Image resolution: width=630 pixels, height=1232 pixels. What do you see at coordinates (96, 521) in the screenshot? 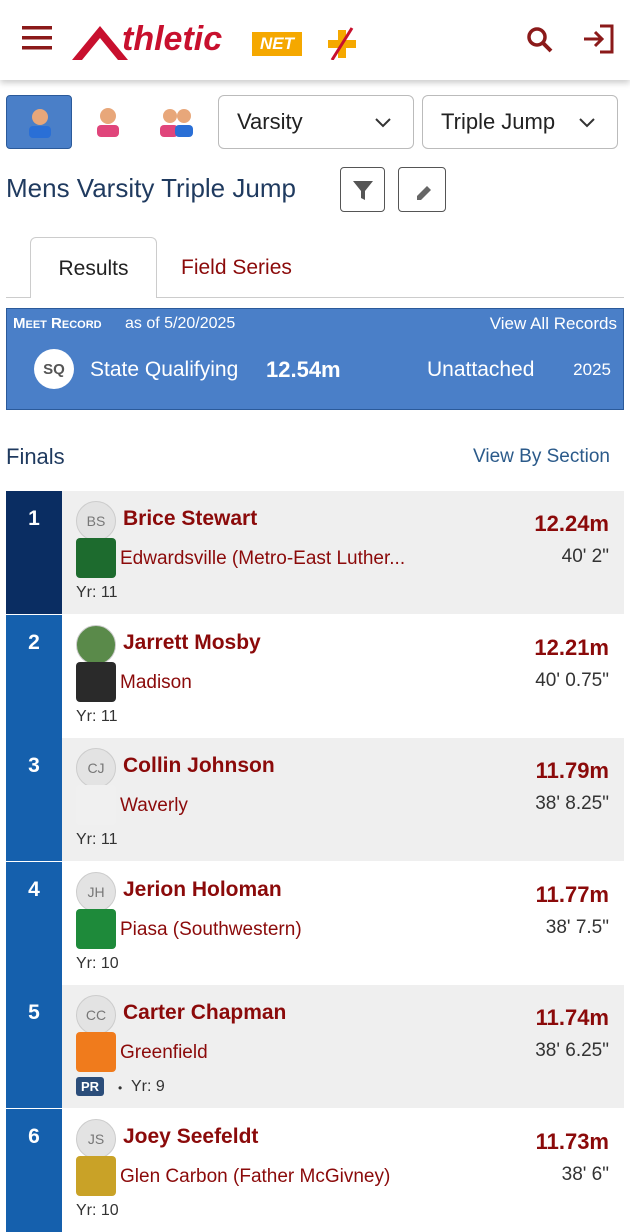
I see `athlete-avatar: BS` at bounding box center [96, 521].